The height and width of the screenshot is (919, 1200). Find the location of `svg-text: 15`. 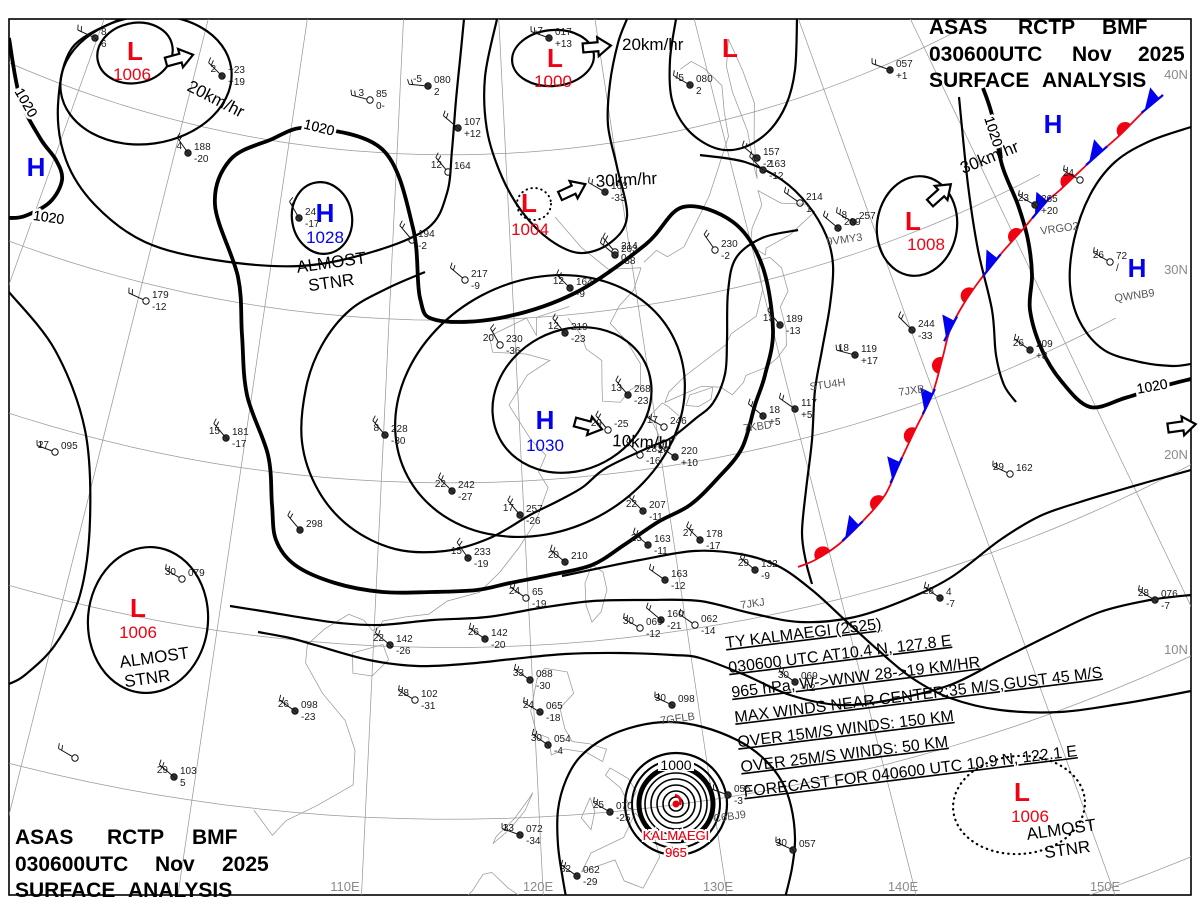

svg-text: 15 is located at coordinates (457, 551).